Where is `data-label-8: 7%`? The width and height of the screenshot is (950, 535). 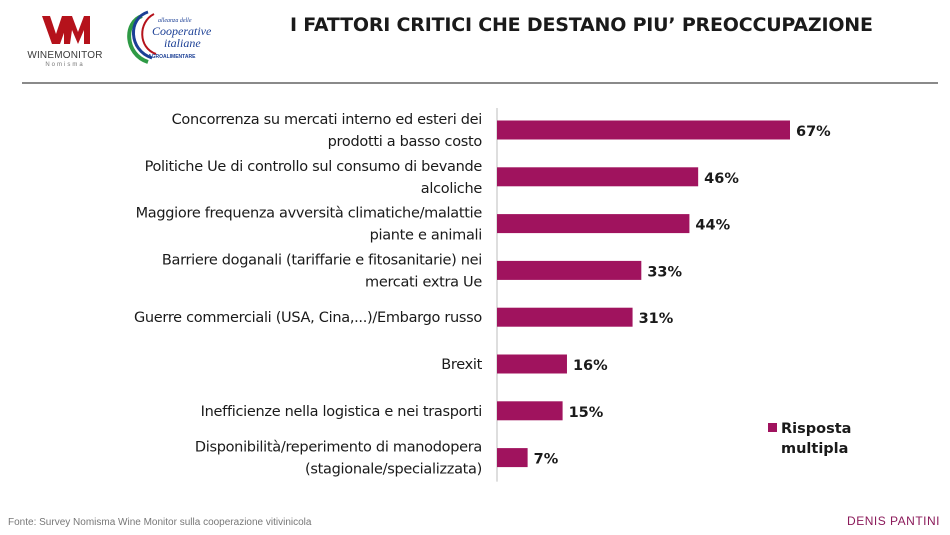
data-label-8: 7% is located at coordinates (546, 460).